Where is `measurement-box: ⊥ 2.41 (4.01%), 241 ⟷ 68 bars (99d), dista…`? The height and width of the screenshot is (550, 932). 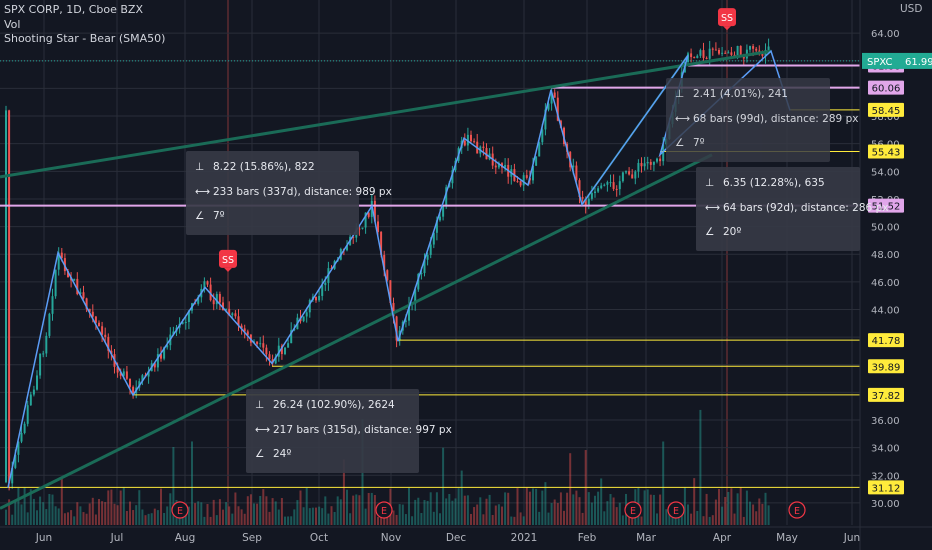
measurement-box: ⊥ 2.41 (4.01%), 241 ⟷ 68 bars (99d), dista… is located at coordinates (762, 120).